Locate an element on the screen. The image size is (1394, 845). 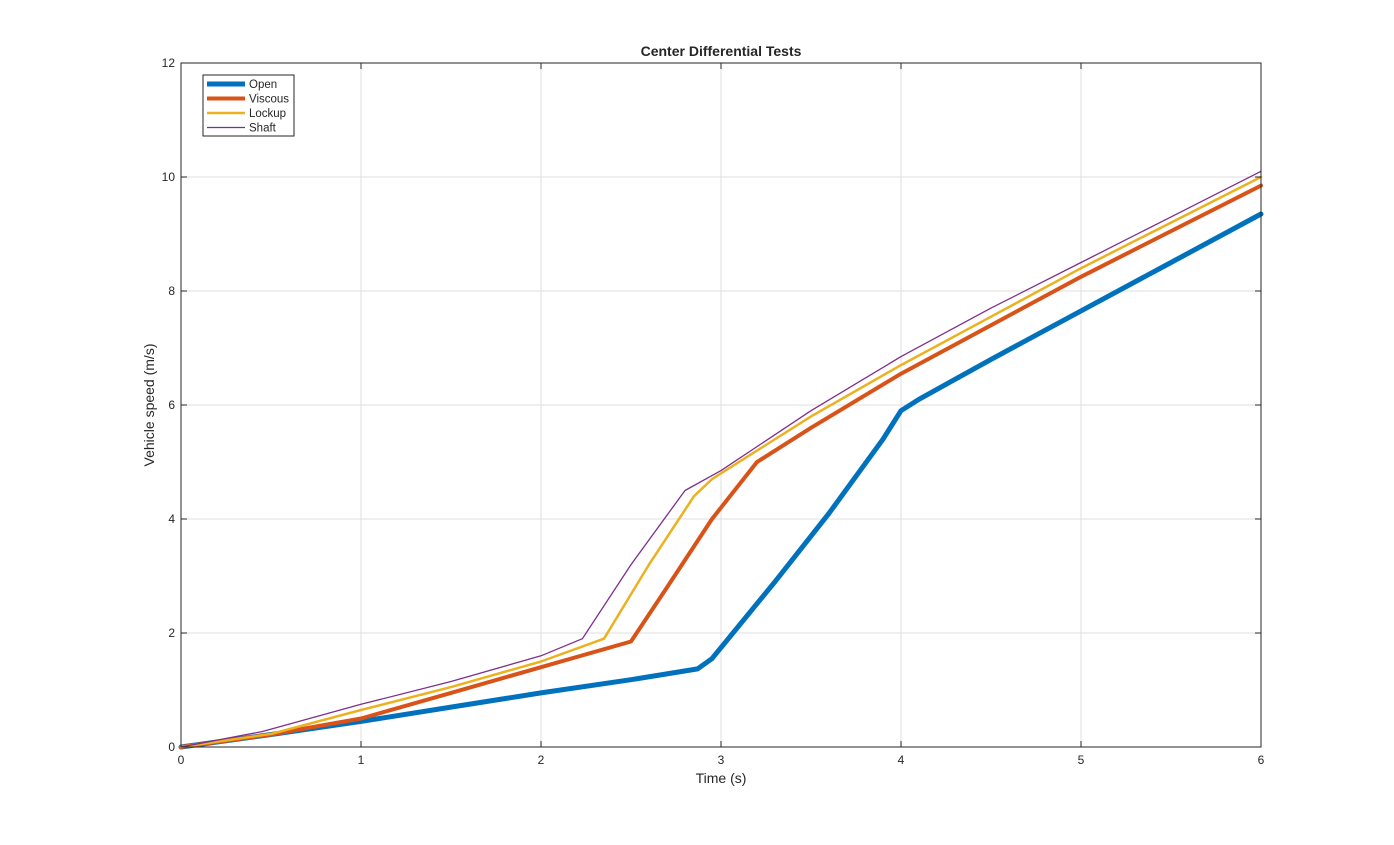
y-tick-label: 2 is located at coordinates (171, 633).